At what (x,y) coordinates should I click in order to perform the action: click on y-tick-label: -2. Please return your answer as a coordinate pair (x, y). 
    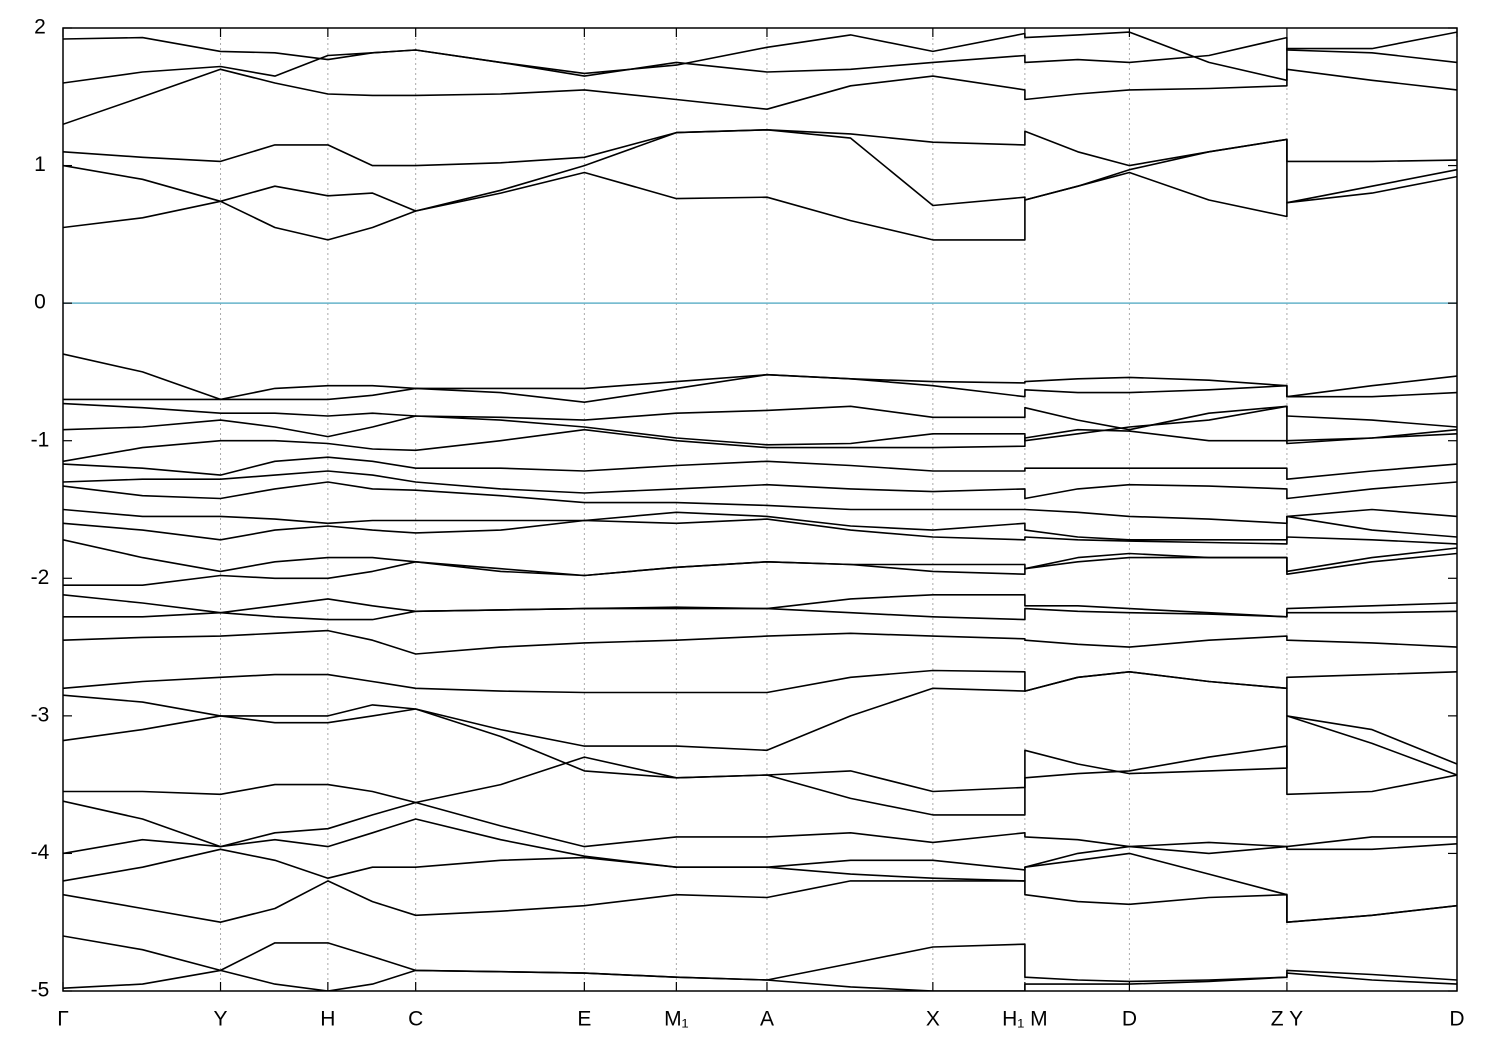
    Looking at the image, I should click on (40, 577).